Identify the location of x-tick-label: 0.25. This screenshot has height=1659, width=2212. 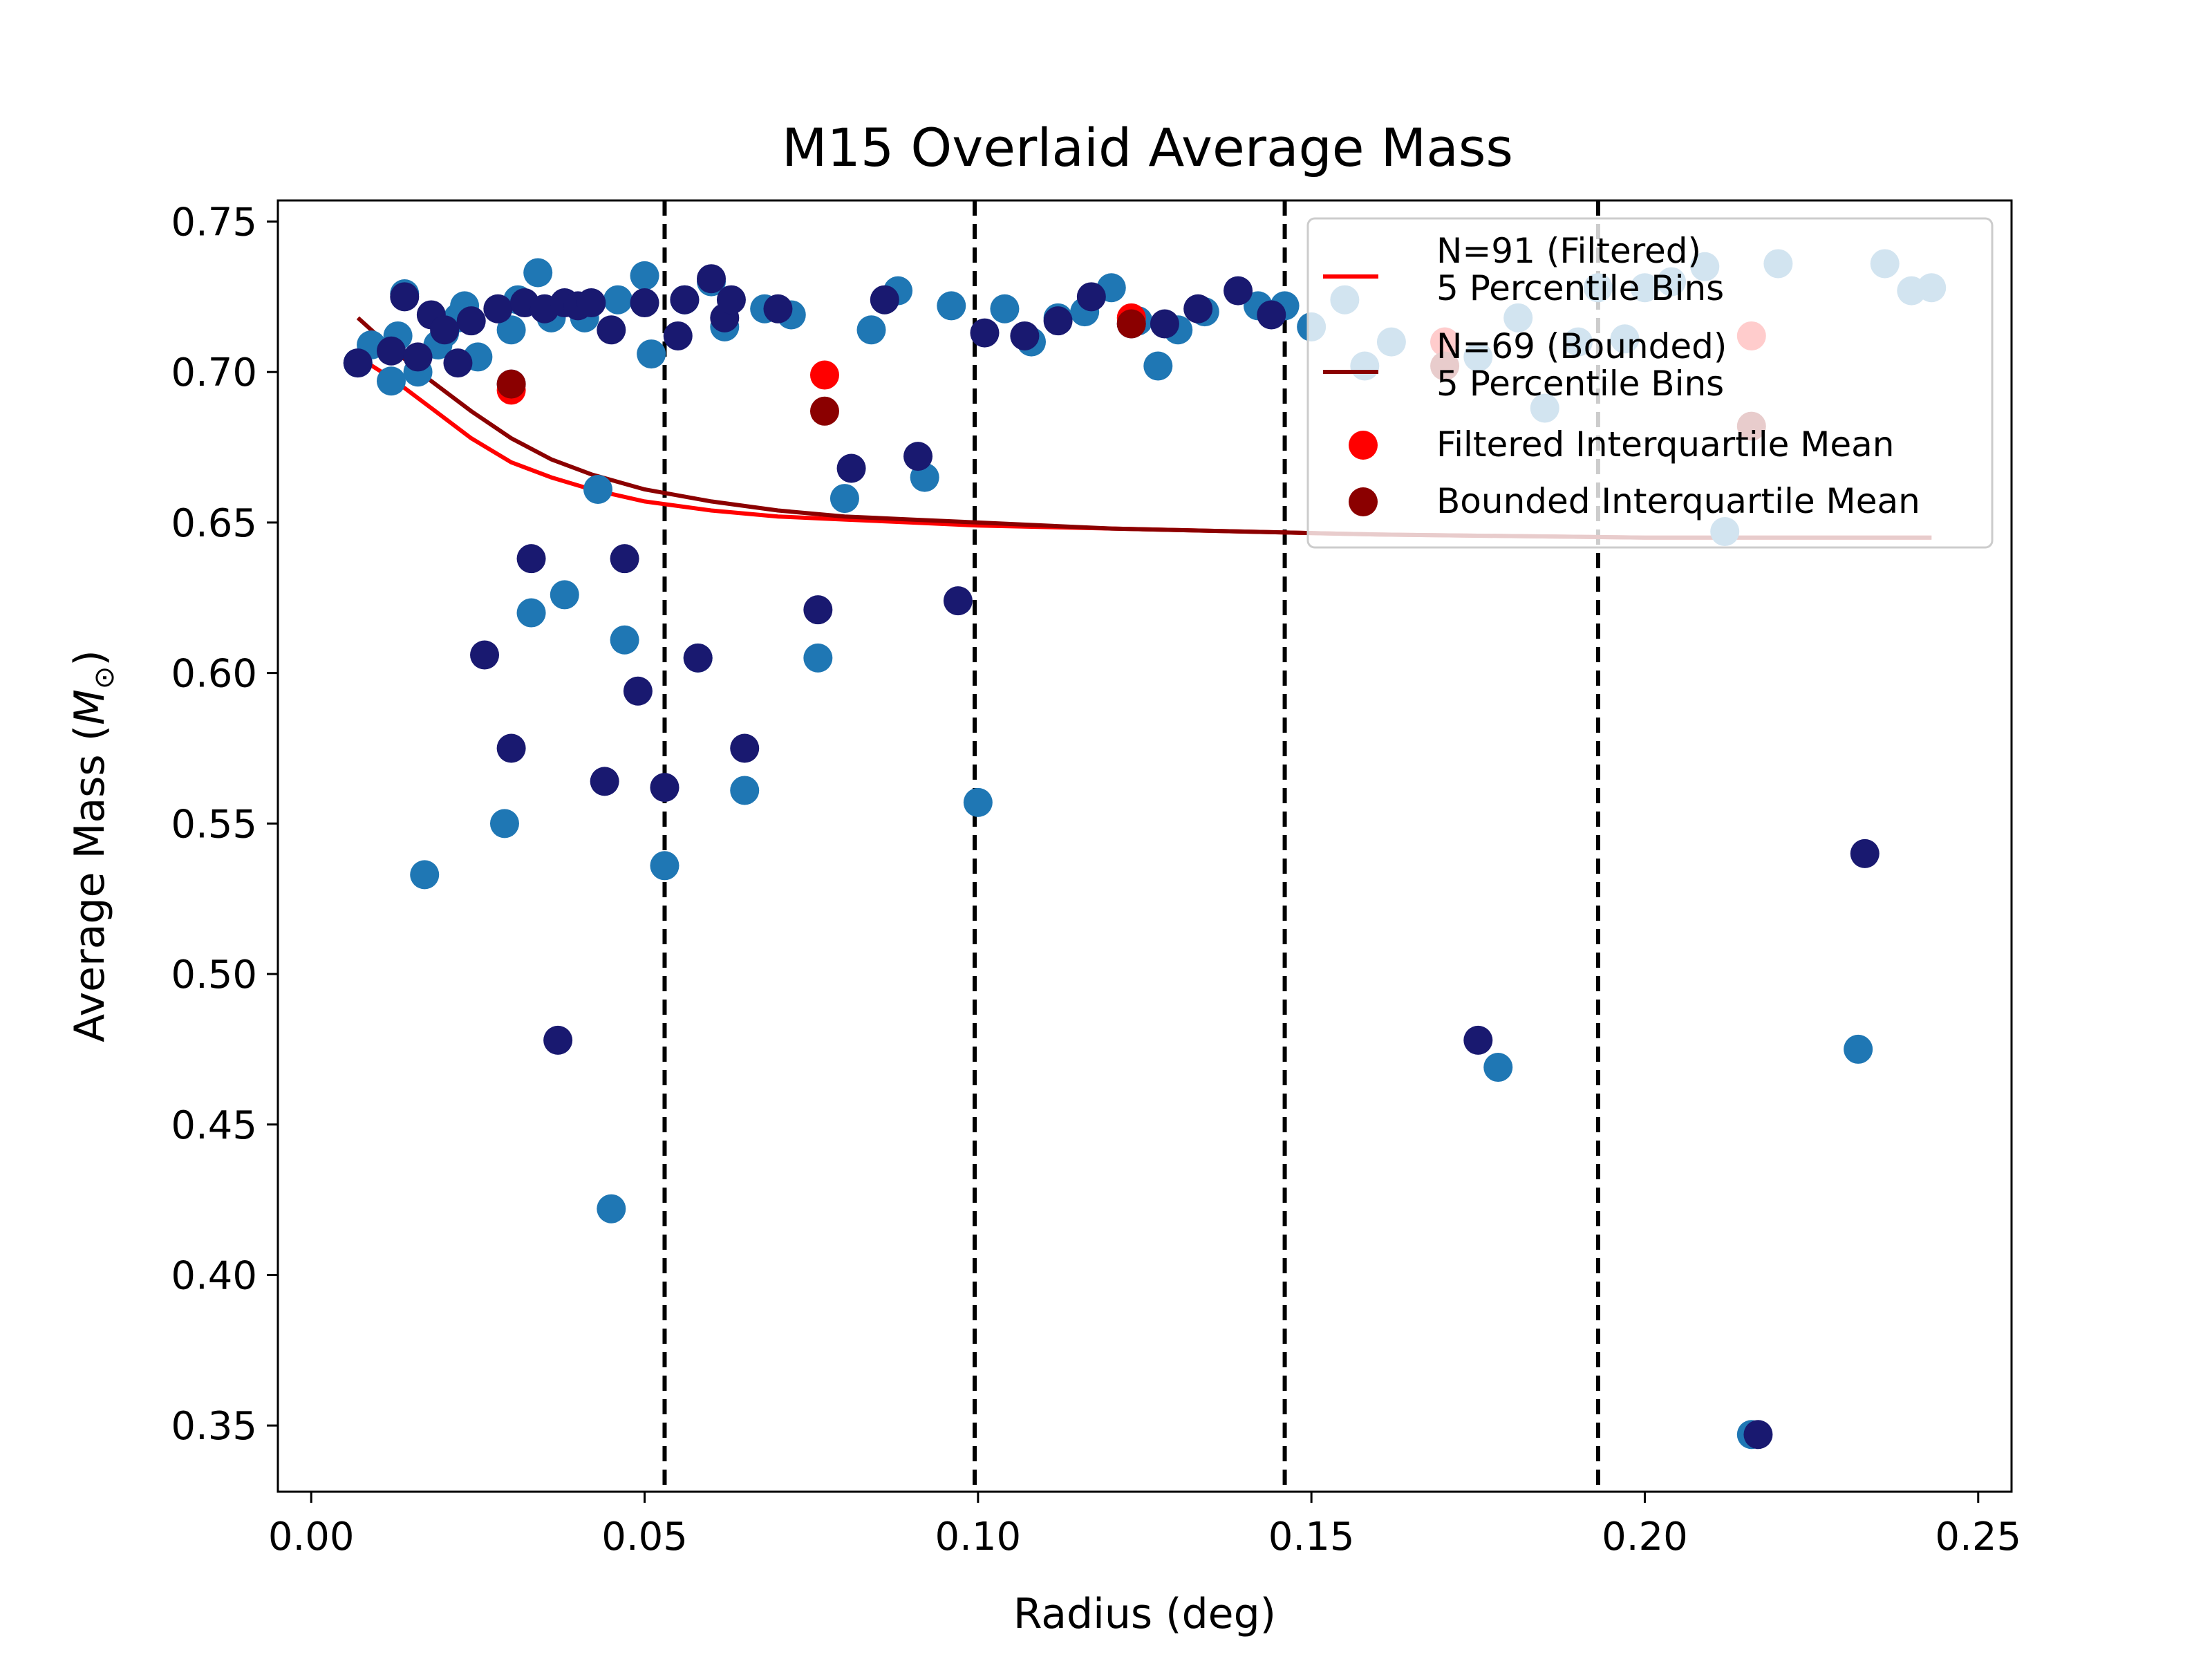
(1978, 1537).